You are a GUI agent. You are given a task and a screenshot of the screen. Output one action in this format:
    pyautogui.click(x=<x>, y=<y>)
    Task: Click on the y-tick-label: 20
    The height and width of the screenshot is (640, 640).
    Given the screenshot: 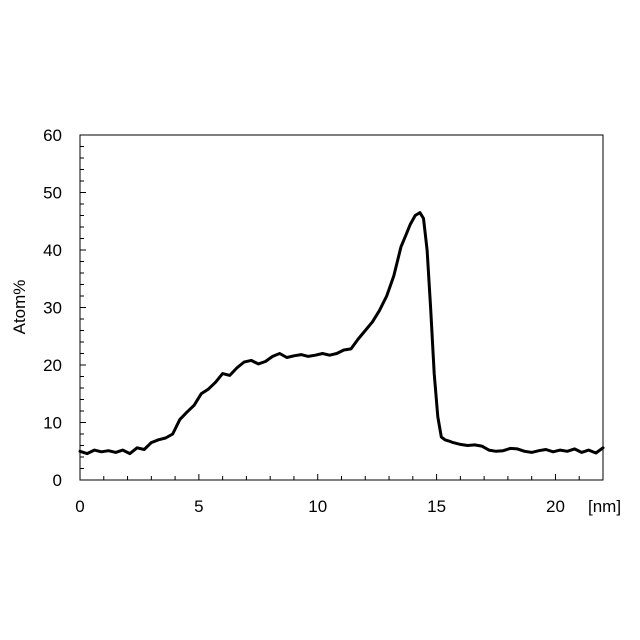 What is the action you would take?
    pyautogui.click(x=52, y=365)
    